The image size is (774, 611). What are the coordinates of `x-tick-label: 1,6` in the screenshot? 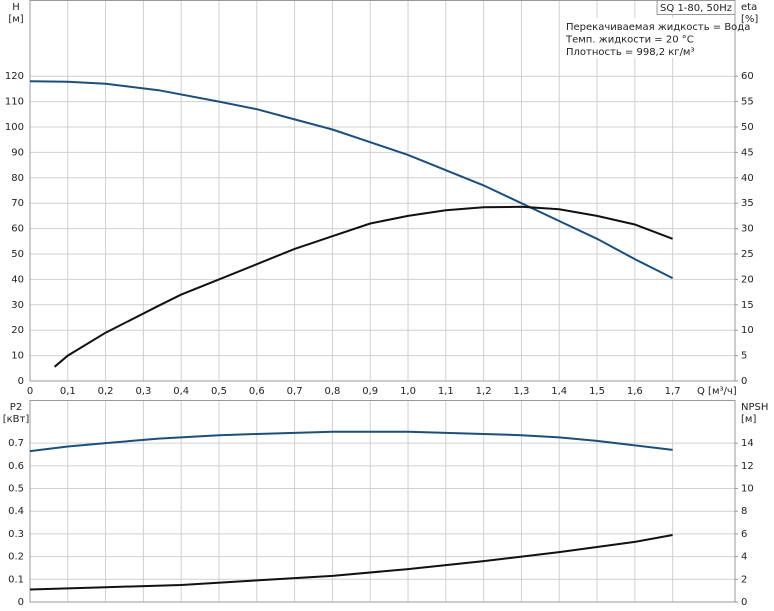 It's located at (635, 391).